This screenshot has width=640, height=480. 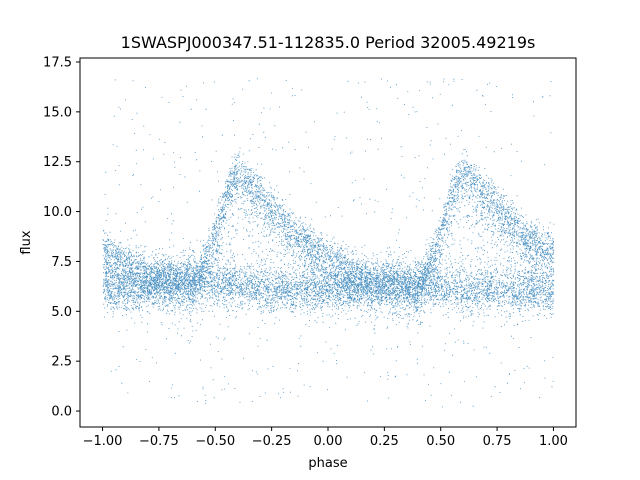 What do you see at coordinates (61, 312) in the screenshot?
I see `y-tick-label: 5.0` at bounding box center [61, 312].